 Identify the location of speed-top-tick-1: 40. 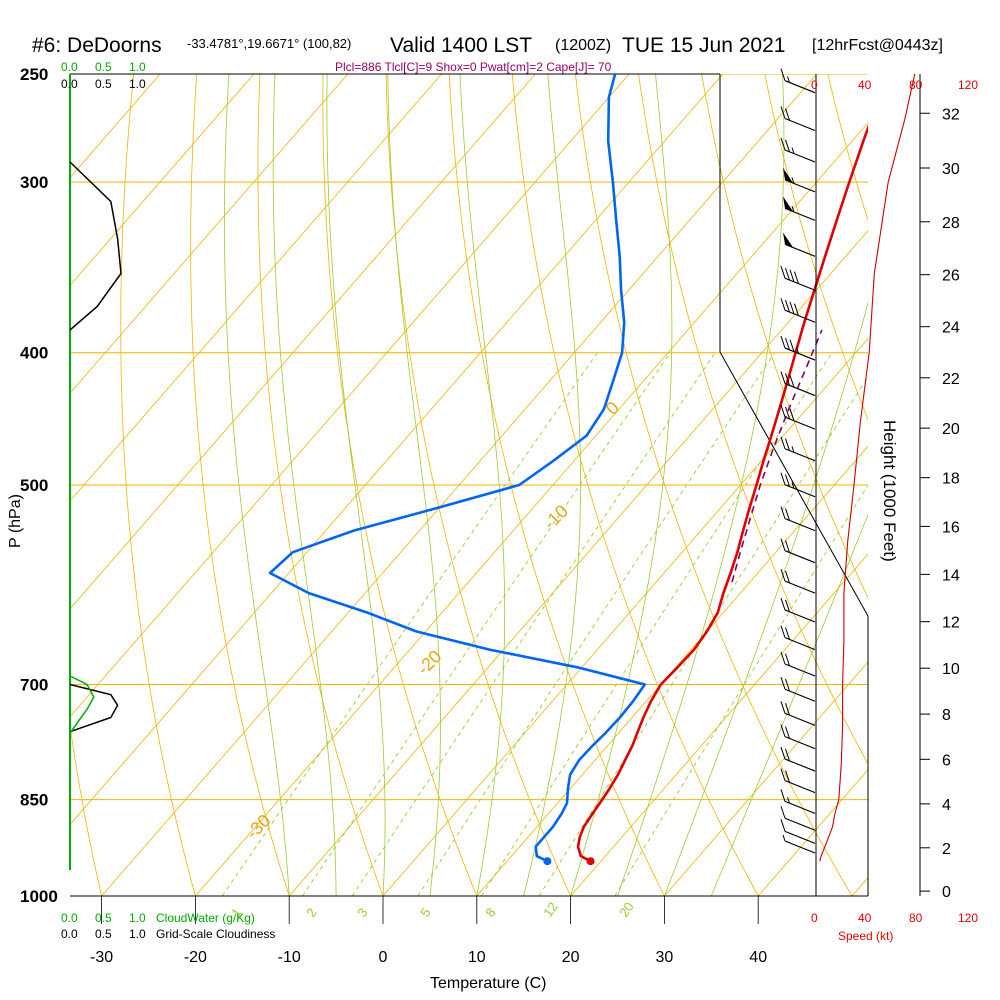
(865, 85).